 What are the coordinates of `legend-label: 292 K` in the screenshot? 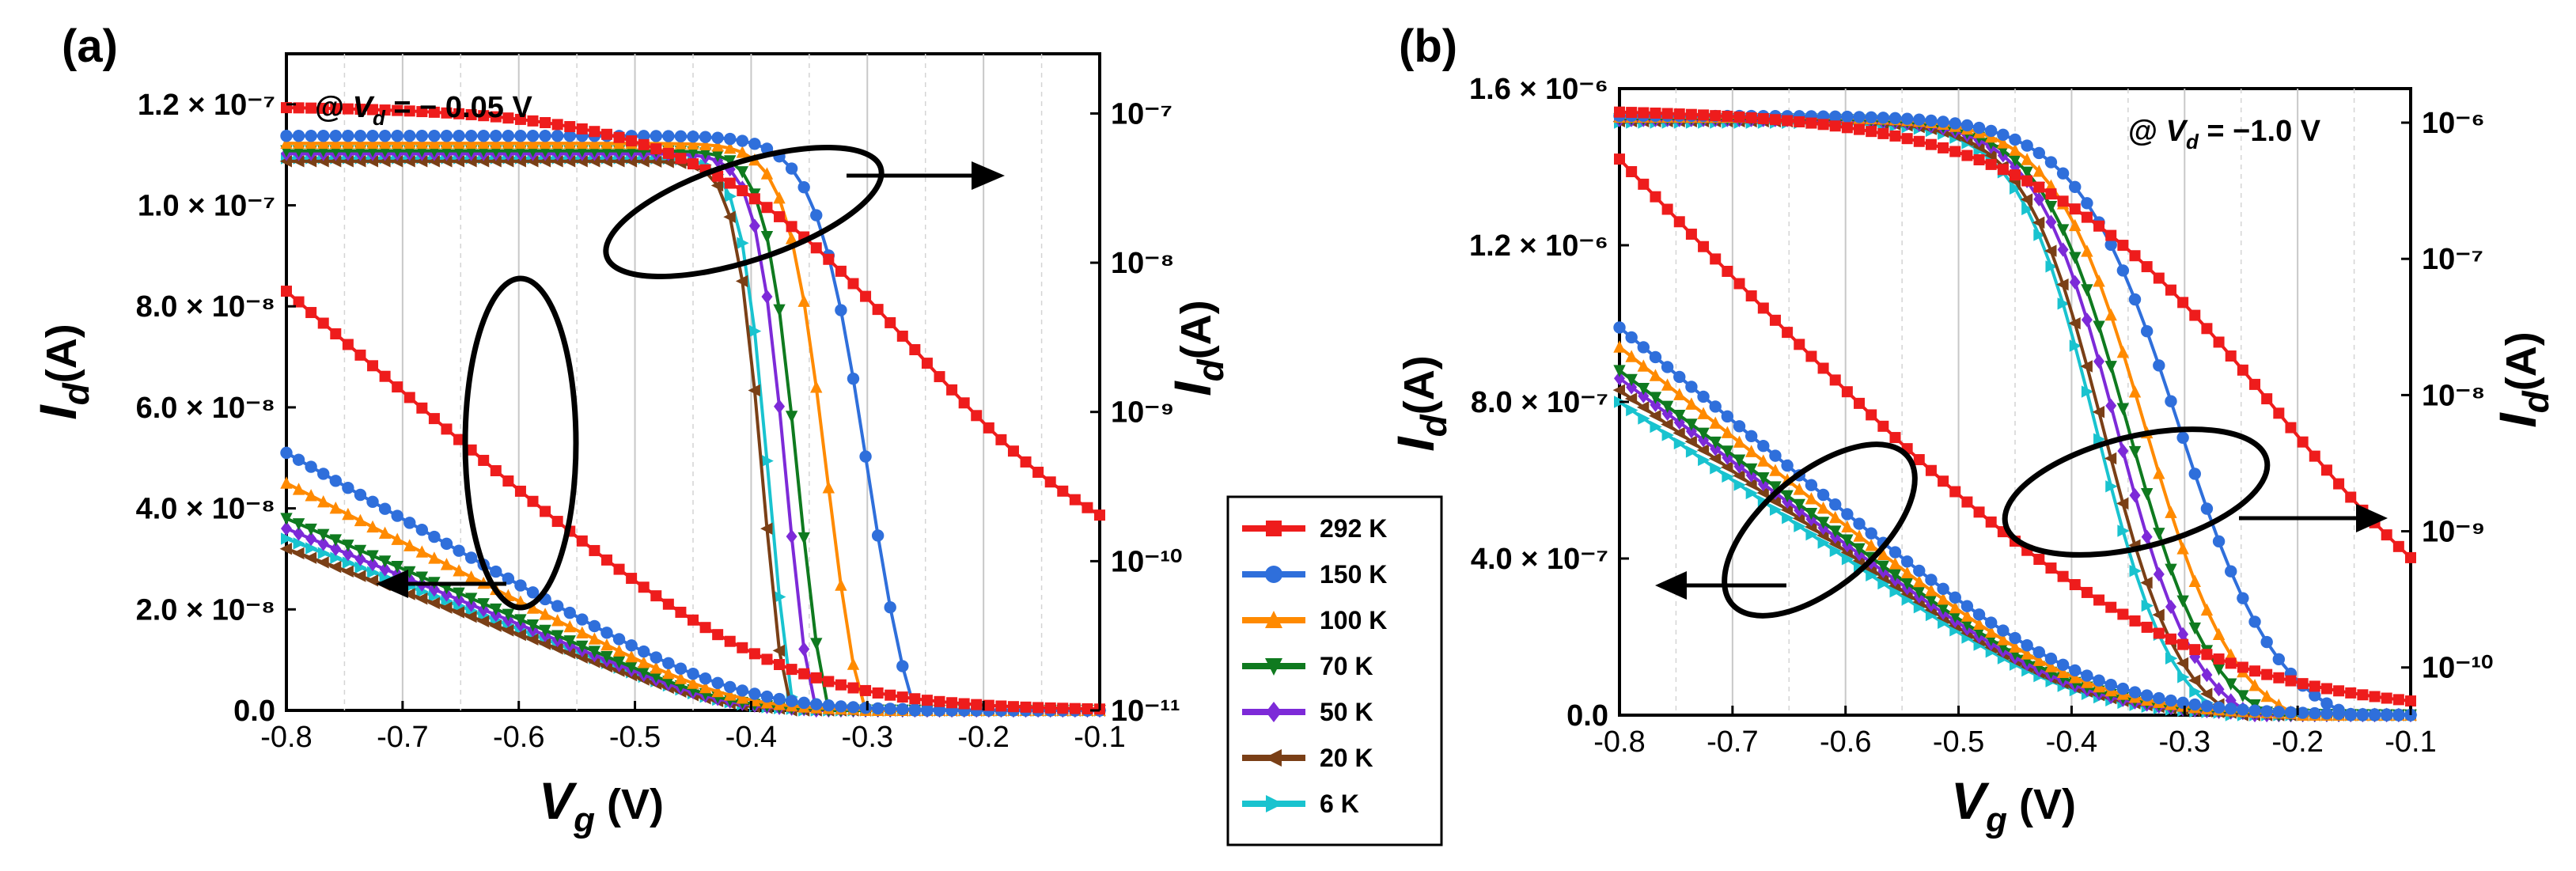 It's located at (1353, 528).